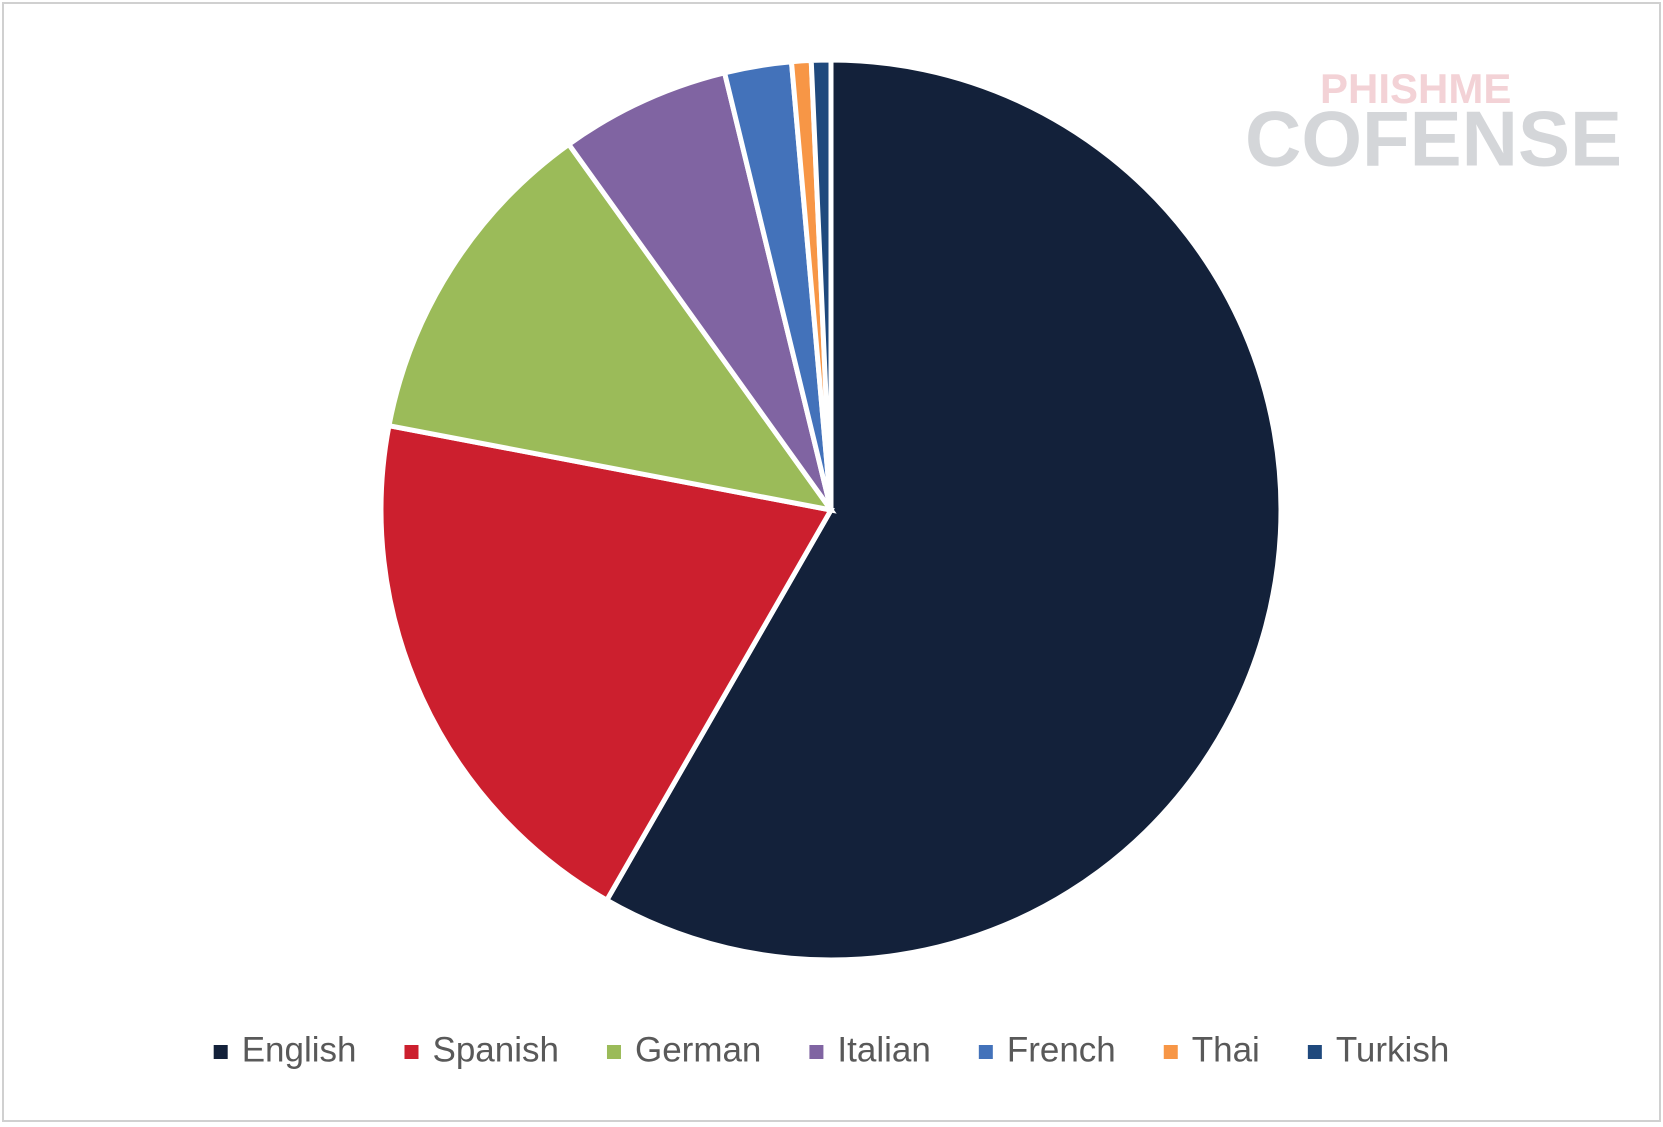  I want to click on legend-label: German, so click(698, 1049).